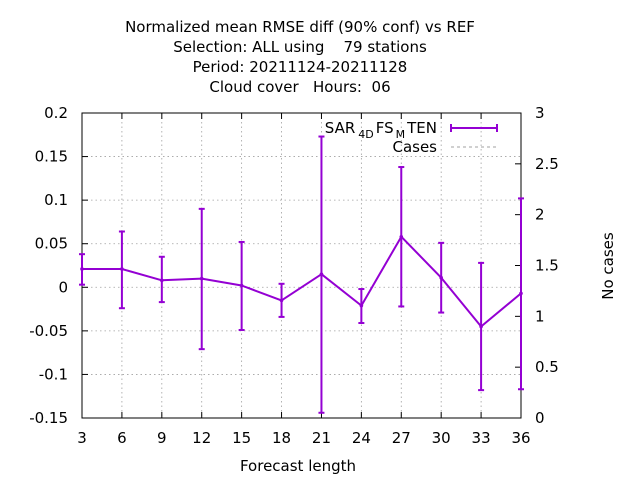 This screenshot has width=640, height=480. Describe the element at coordinates (82, 438) in the screenshot. I see `x-tick-label: 3` at that location.